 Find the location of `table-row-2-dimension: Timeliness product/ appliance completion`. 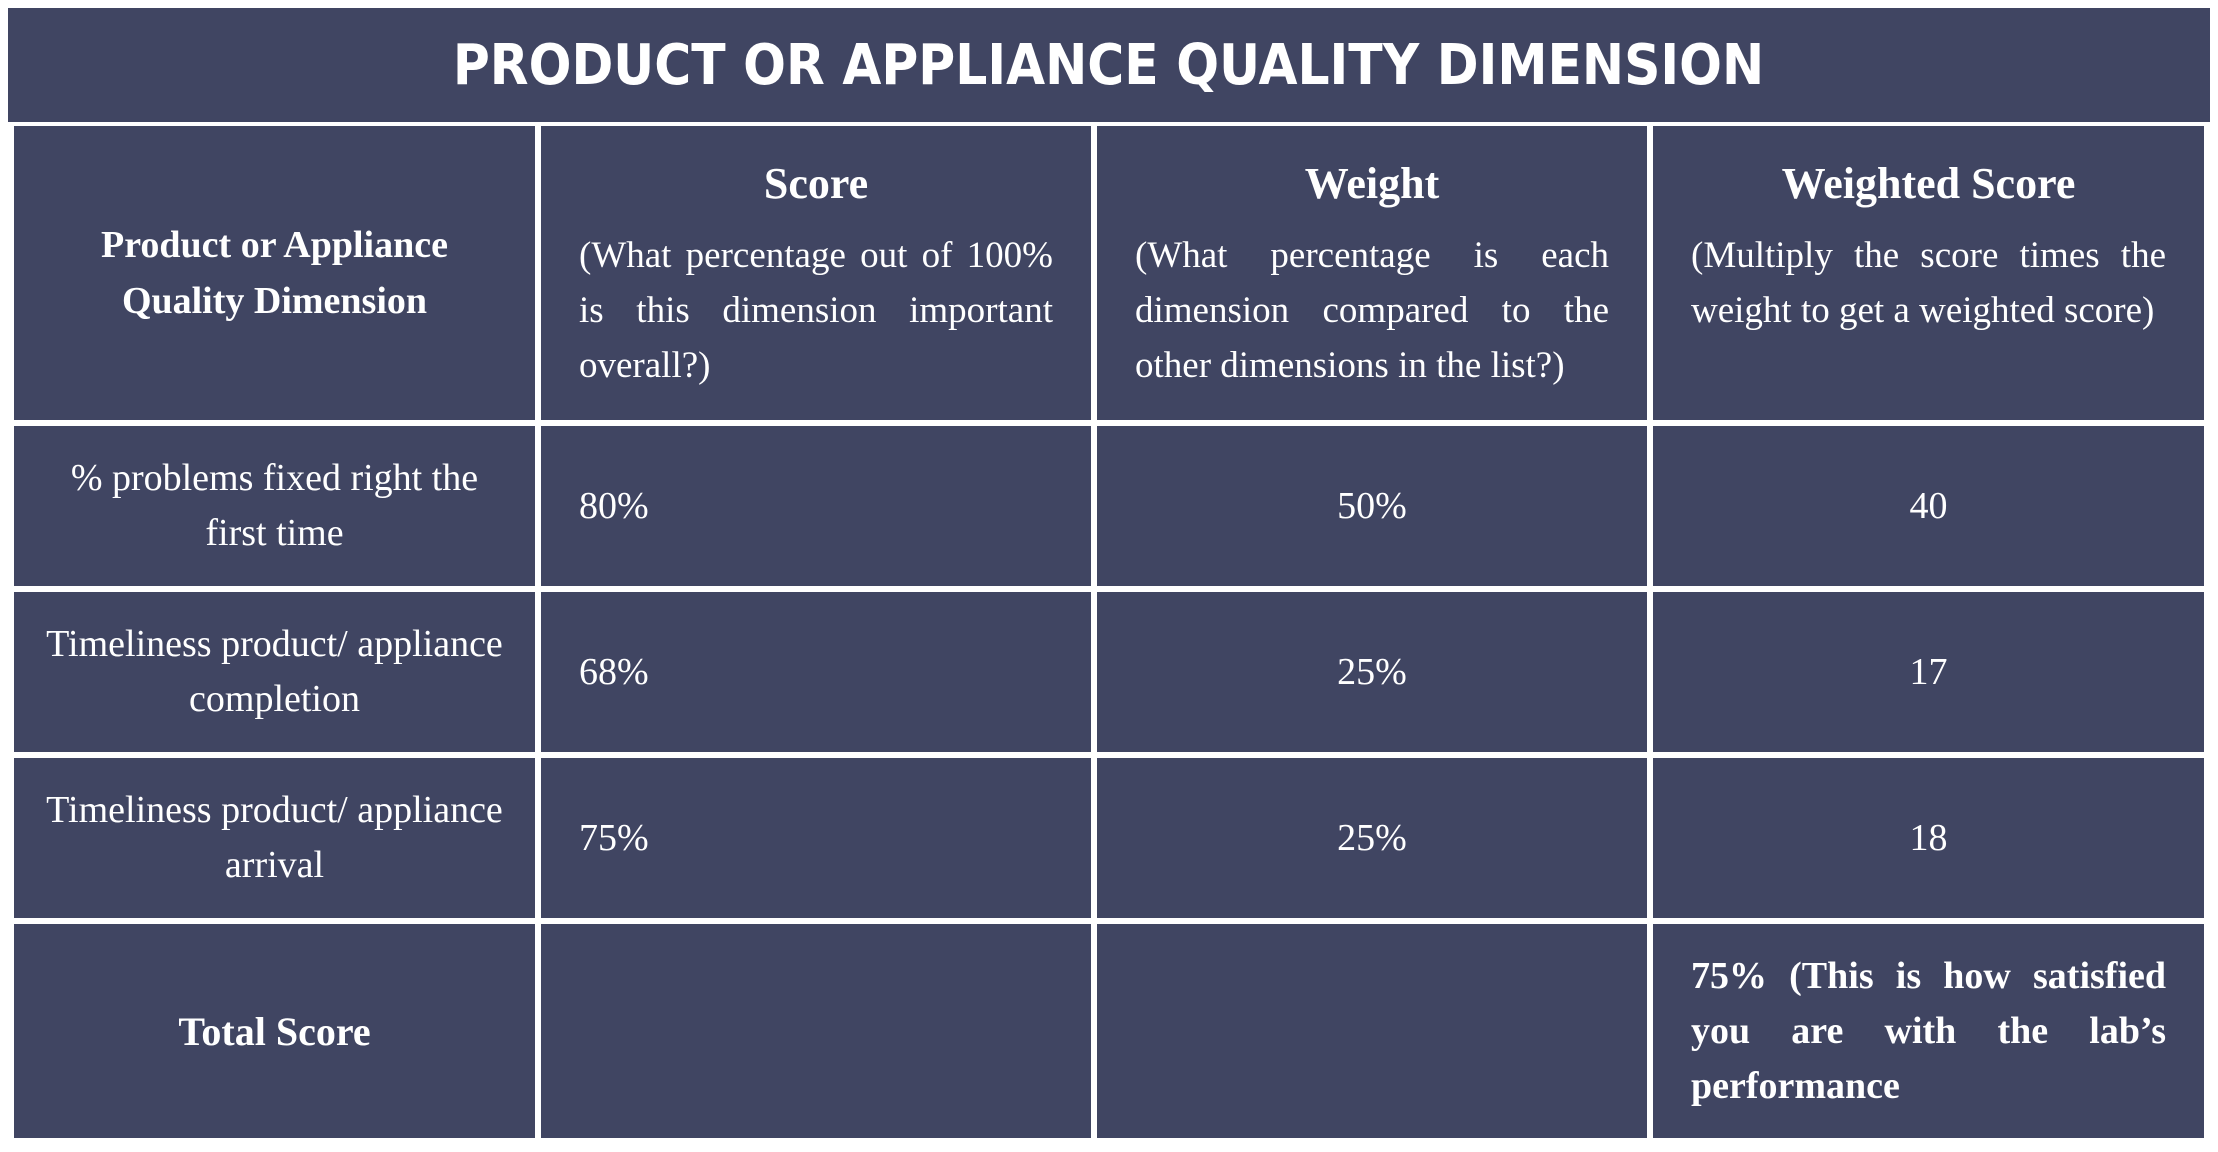

table-row-2-dimension: Timeliness product/ appliance completion is located at coordinates (274, 671).